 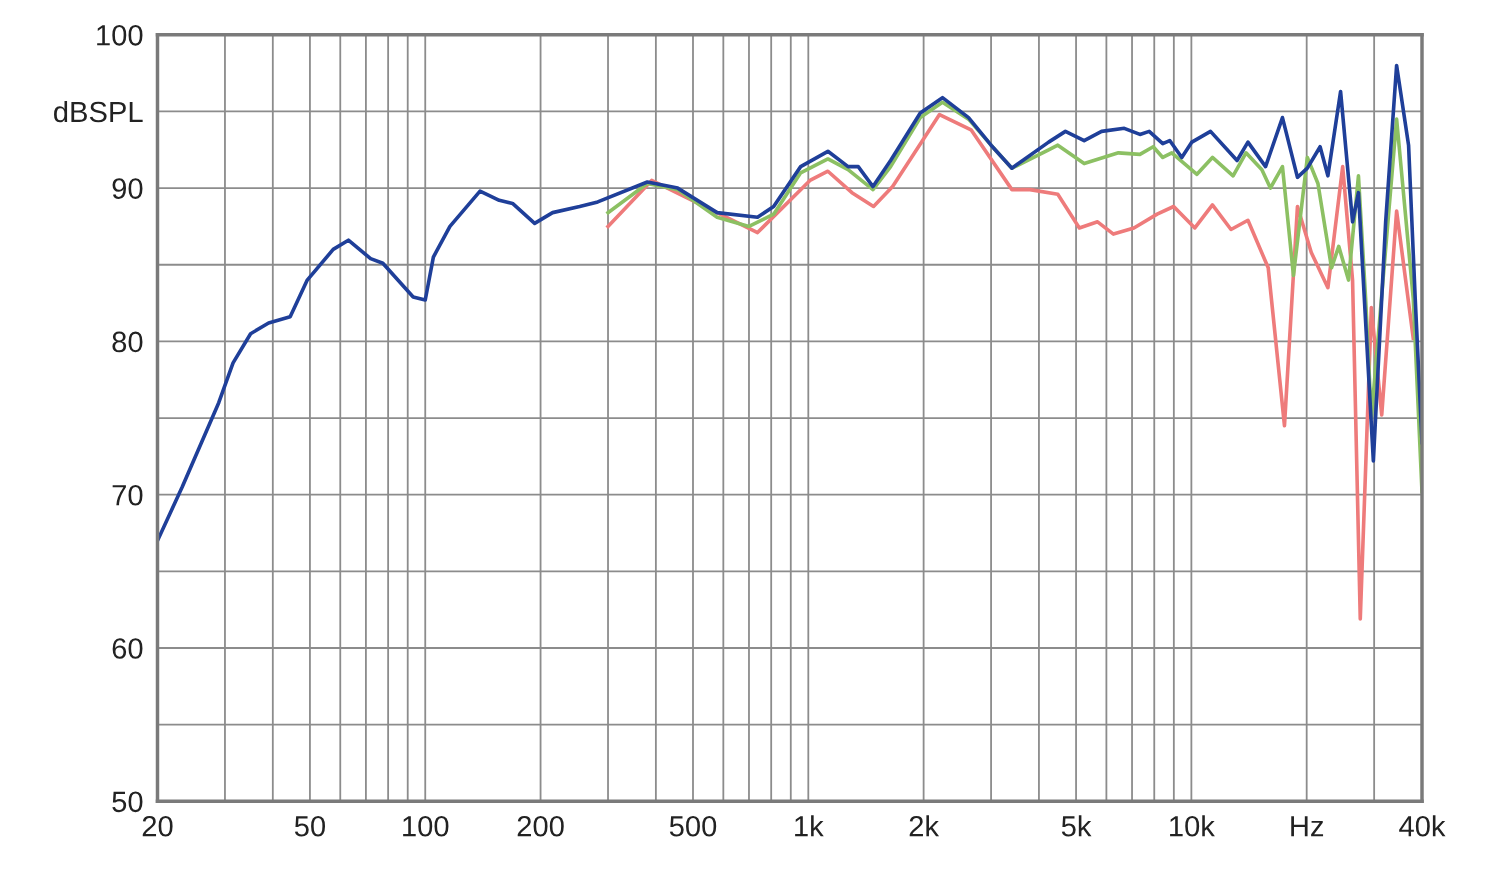 What do you see at coordinates (1307, 826) in the screenshot?
I see `x-tick-label: Hz` at bounding box center [1307, 826].